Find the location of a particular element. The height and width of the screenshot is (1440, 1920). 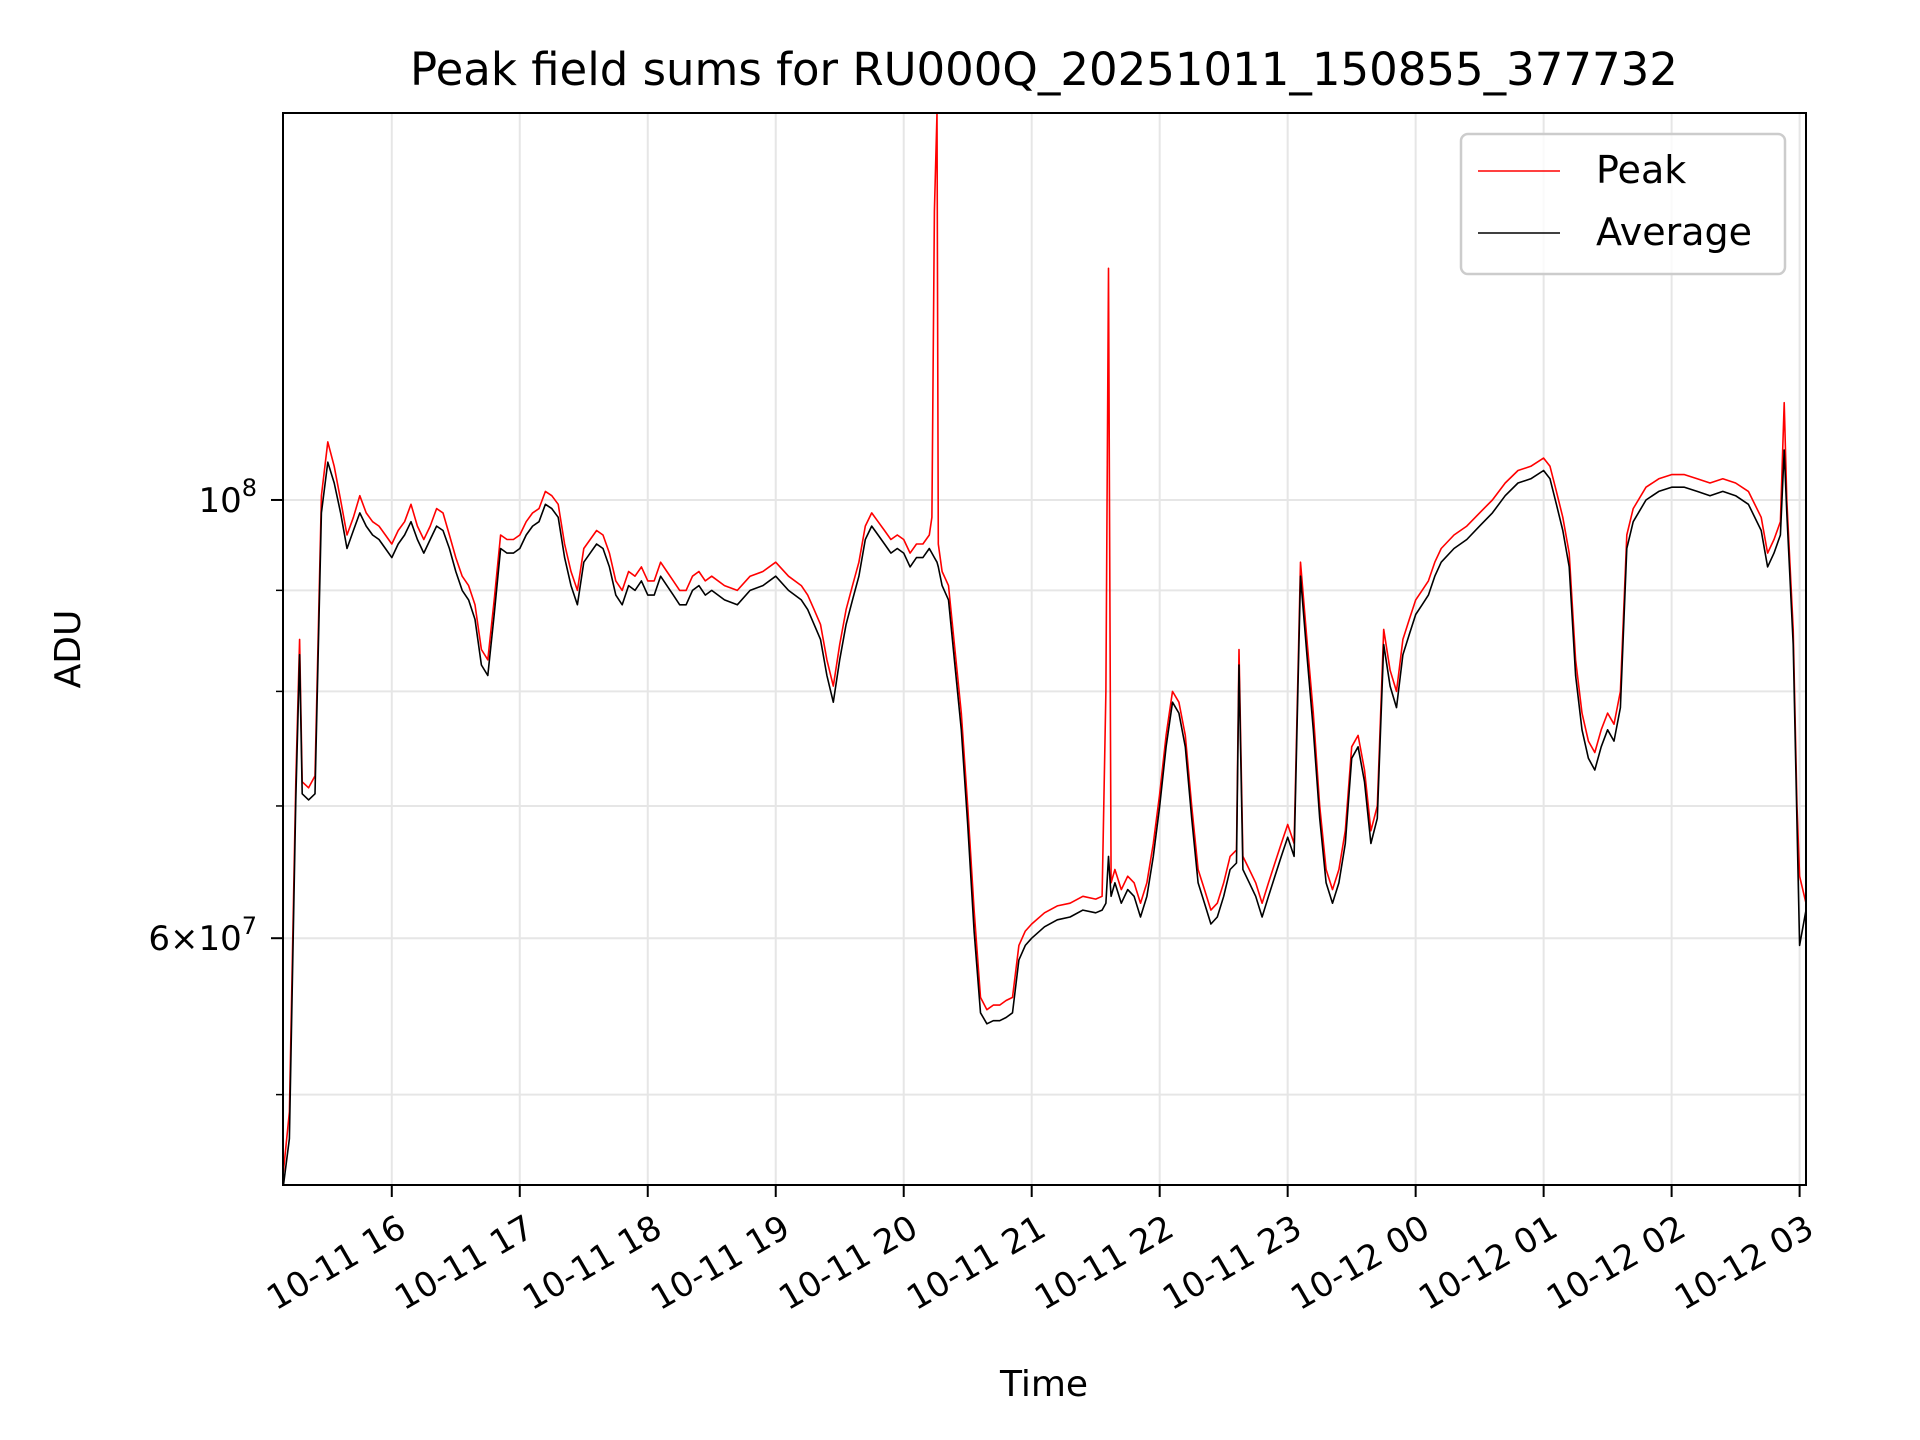

y-tick-label-base: 6×10 is located at coordinates (194, 939).